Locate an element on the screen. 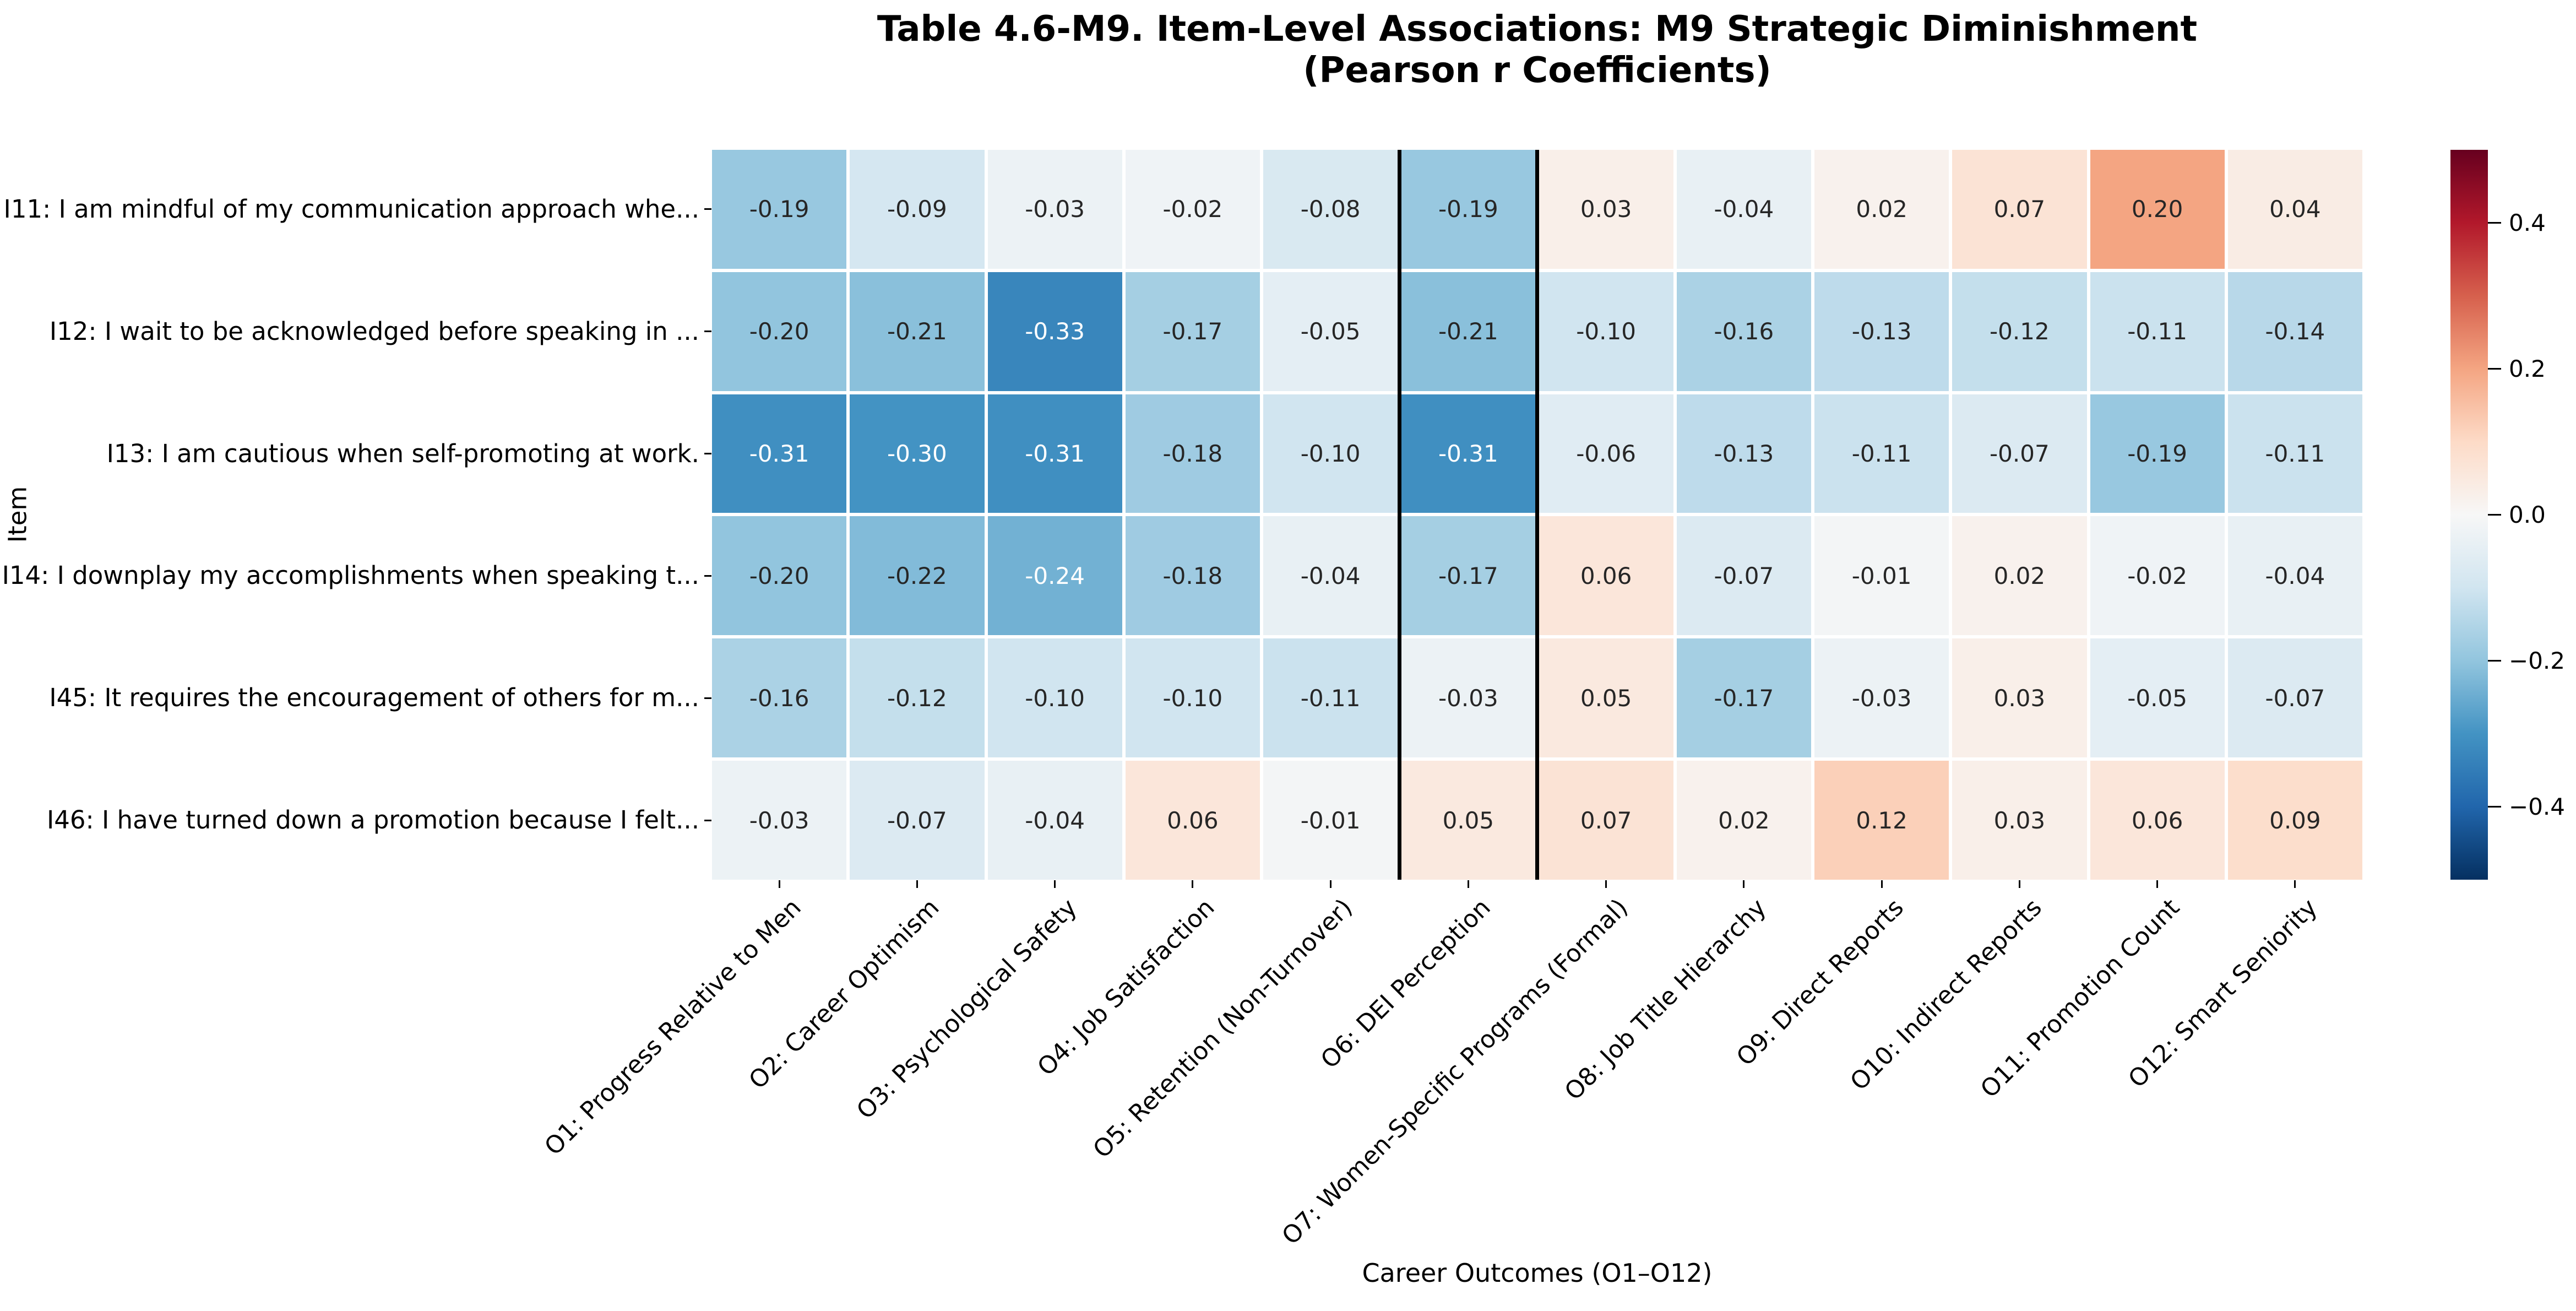  column-label: O1: Progress Relative to Men is located at coordinates (673, 1027).